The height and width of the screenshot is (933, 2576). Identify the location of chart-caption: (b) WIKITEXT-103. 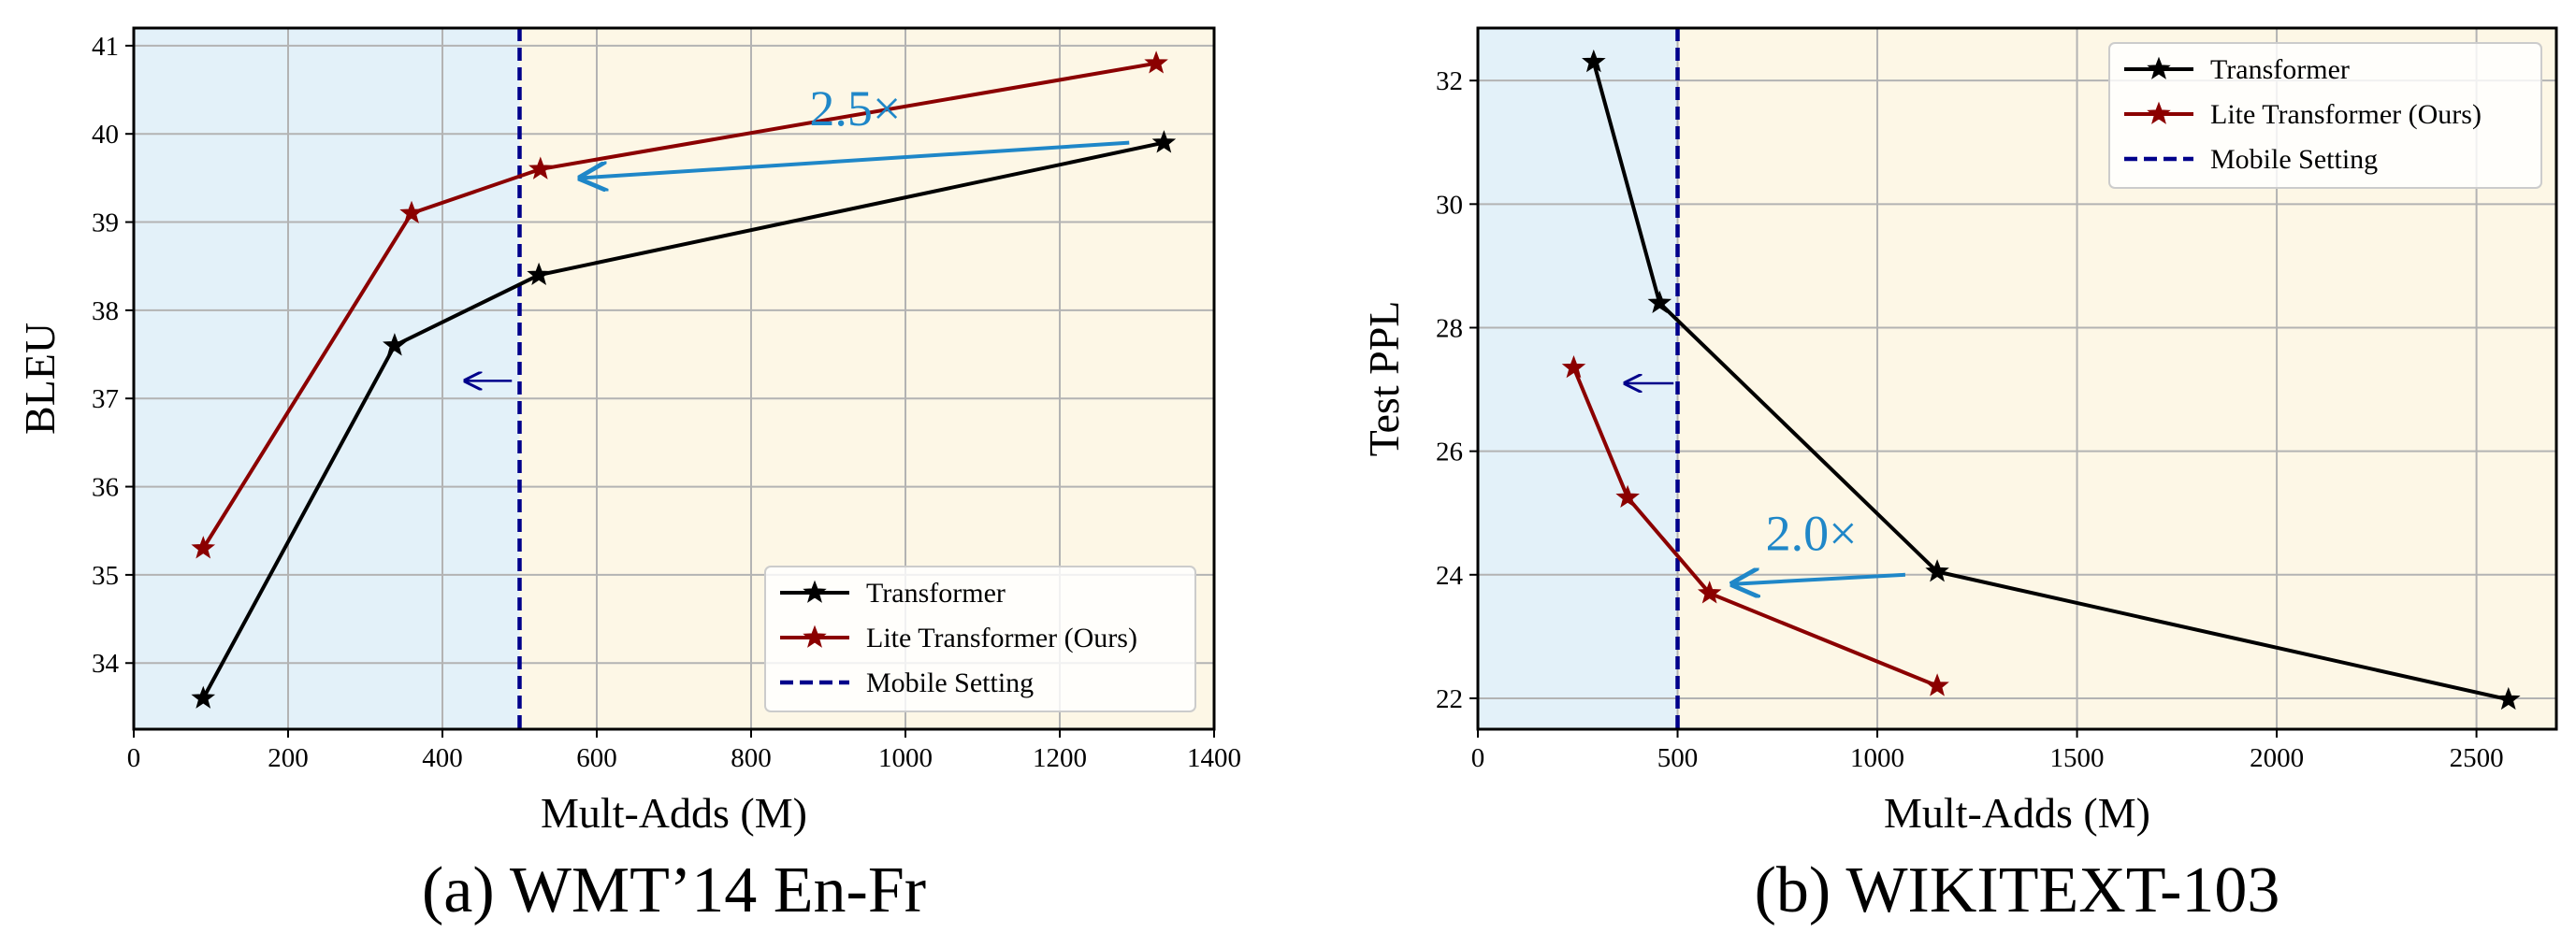
(2017, 890).